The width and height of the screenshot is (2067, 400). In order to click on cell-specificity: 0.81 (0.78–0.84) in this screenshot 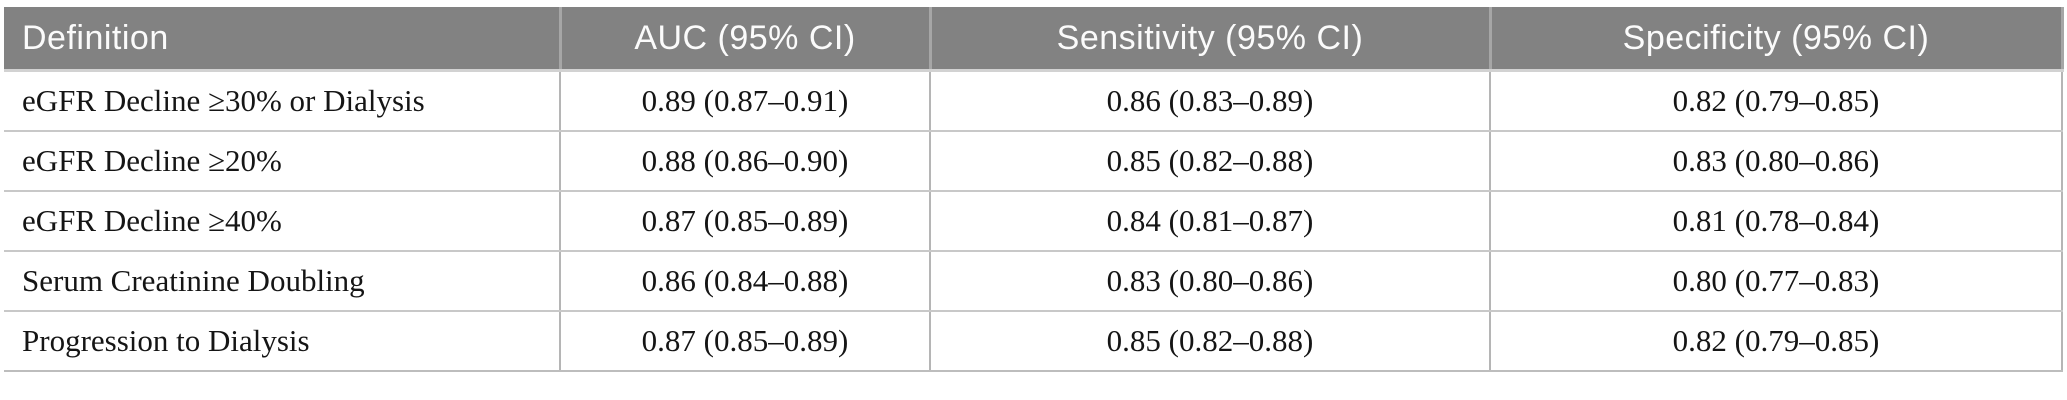, I will do `click(1776, 221)`.